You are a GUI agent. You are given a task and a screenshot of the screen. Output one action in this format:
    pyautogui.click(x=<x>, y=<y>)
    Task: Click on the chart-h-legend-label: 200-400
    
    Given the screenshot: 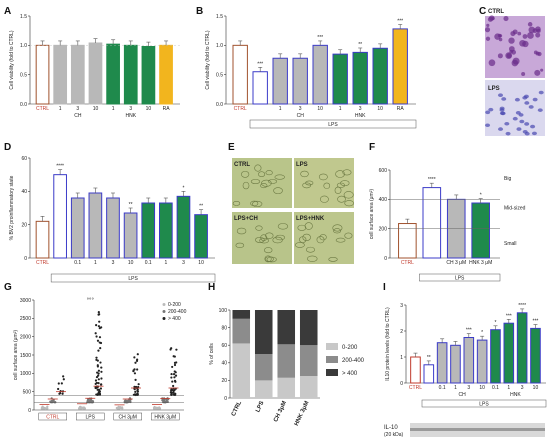 What is the action you would take?
    pyautogui.click(x=353, y=361)
    